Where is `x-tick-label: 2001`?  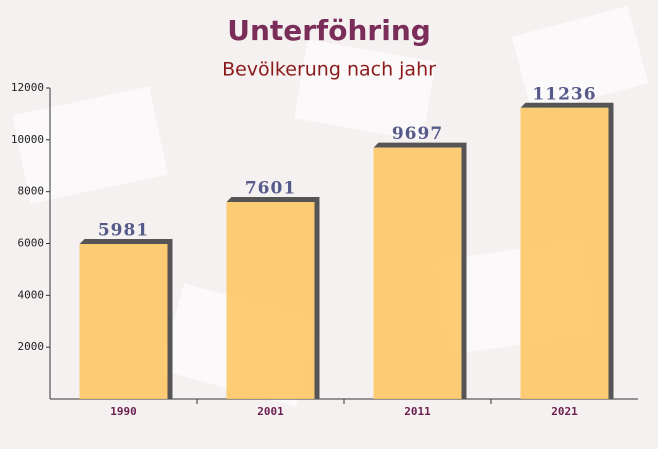 x-tick-label: 2001 is located at coordinates (270, 411).